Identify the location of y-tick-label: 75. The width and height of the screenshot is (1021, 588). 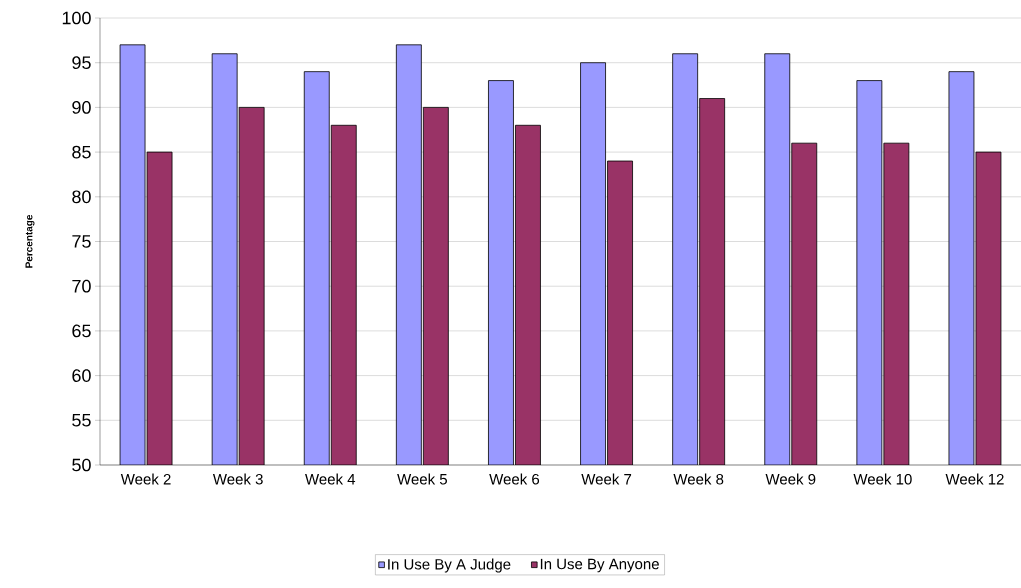
(81, 241).